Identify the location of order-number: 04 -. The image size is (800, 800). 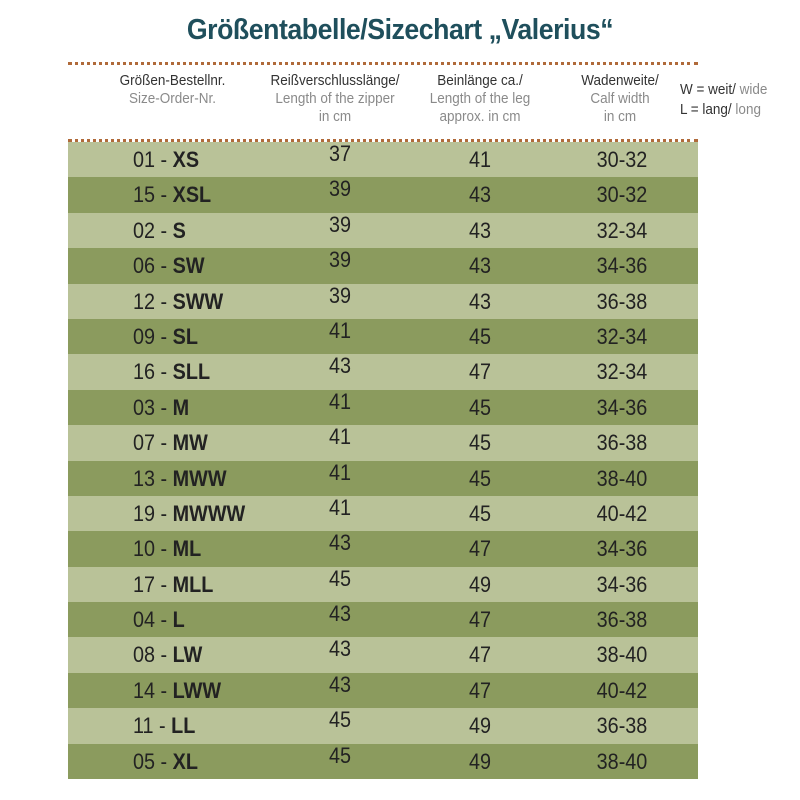
(150, 620).